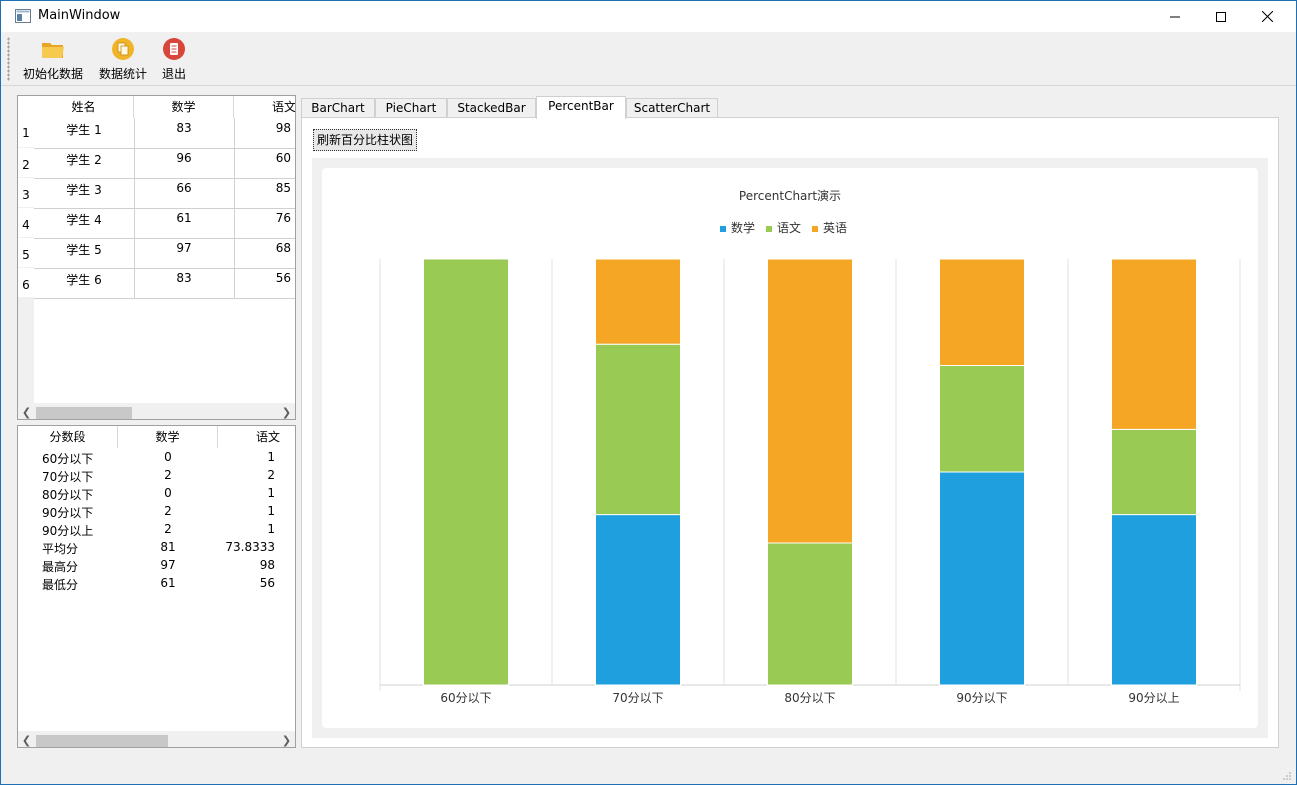  What do you see at coordinates (26, 223) in the screenshot?
I see `row-header: 4` at bounding box center [26, 223].